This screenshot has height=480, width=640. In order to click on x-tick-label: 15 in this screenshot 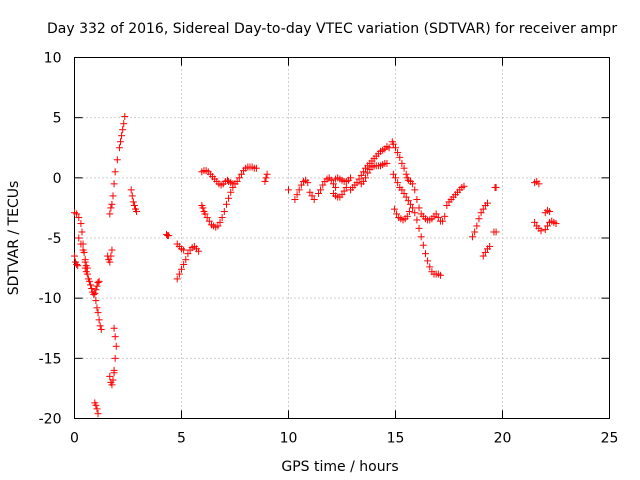, I will do `click(396, 439)`.